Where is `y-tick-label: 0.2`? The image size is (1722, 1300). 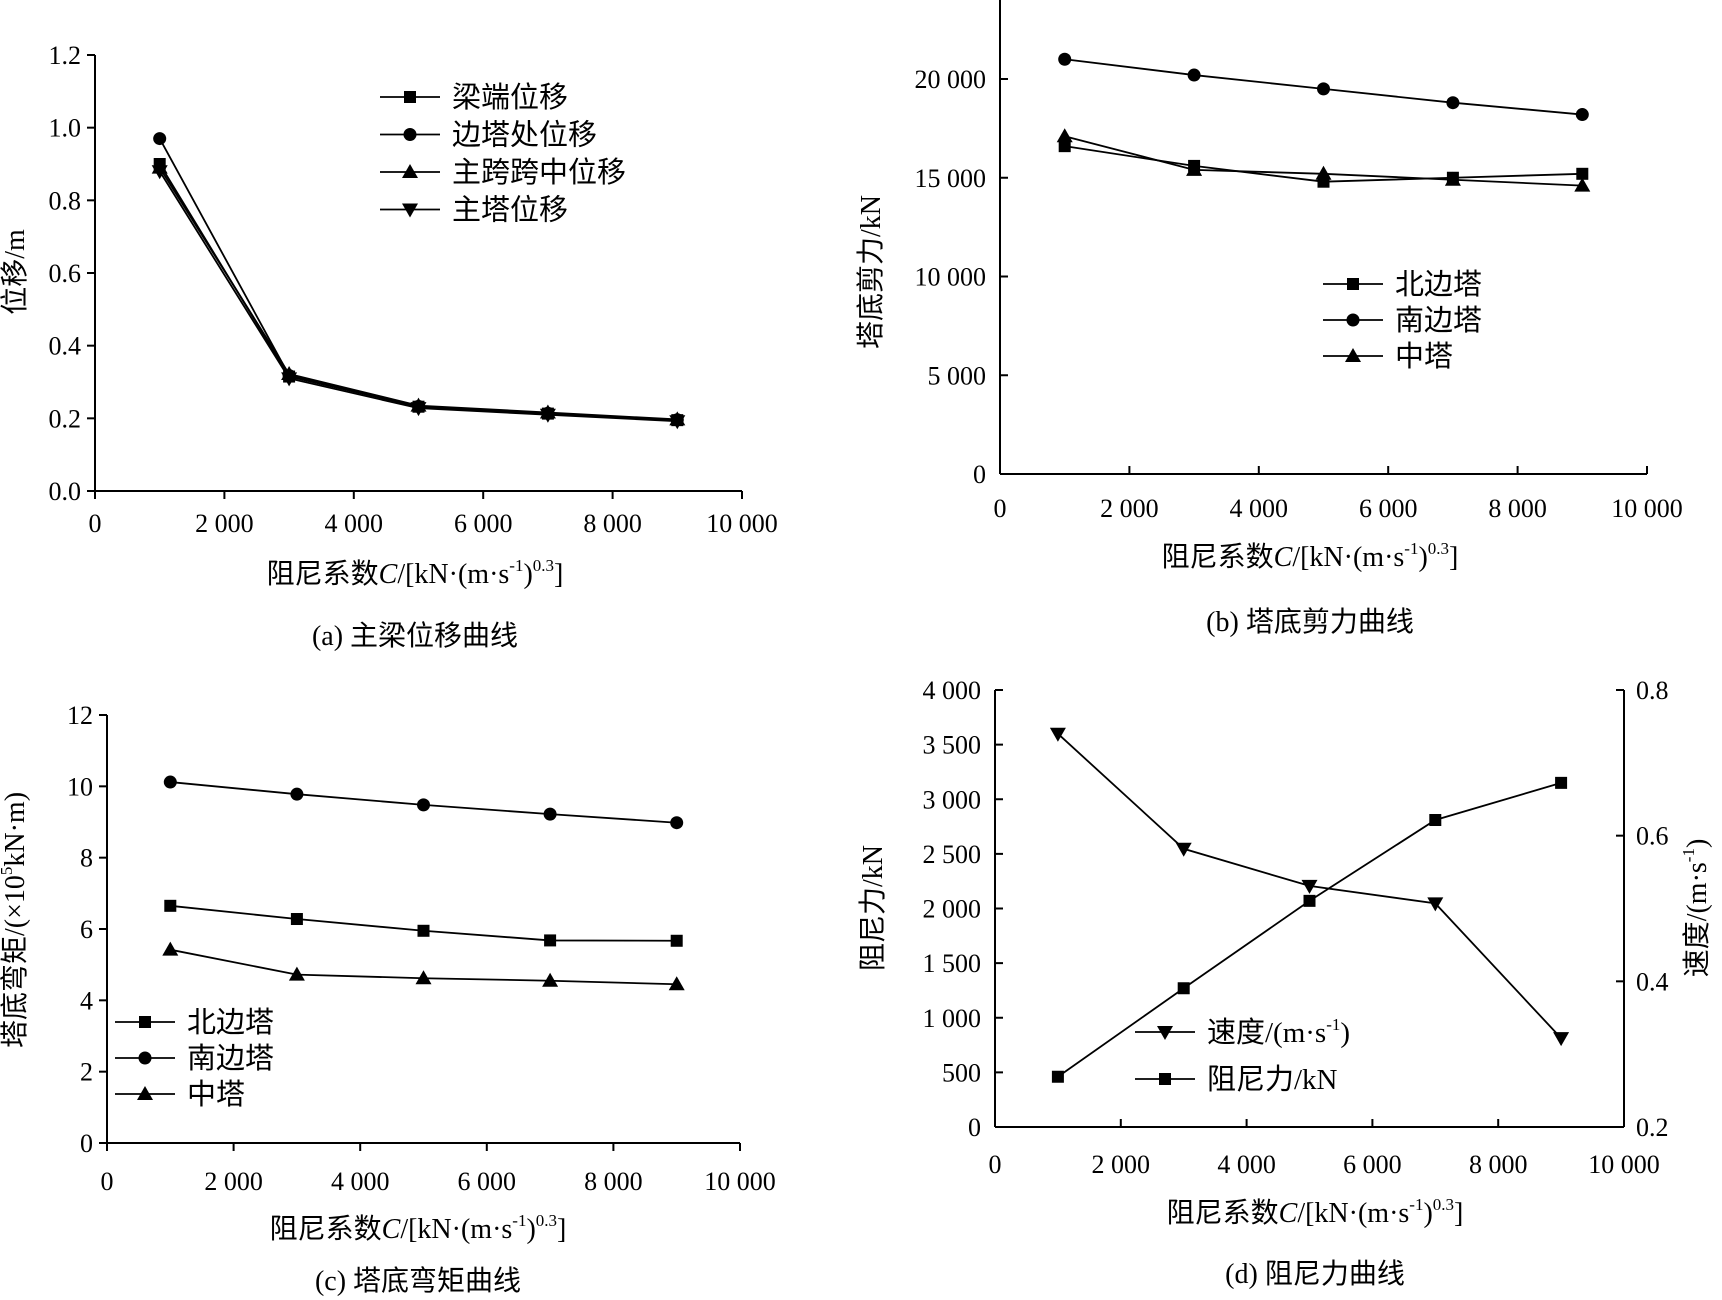
y-tick-label: 0.2 is located at coordinates (65, 418).